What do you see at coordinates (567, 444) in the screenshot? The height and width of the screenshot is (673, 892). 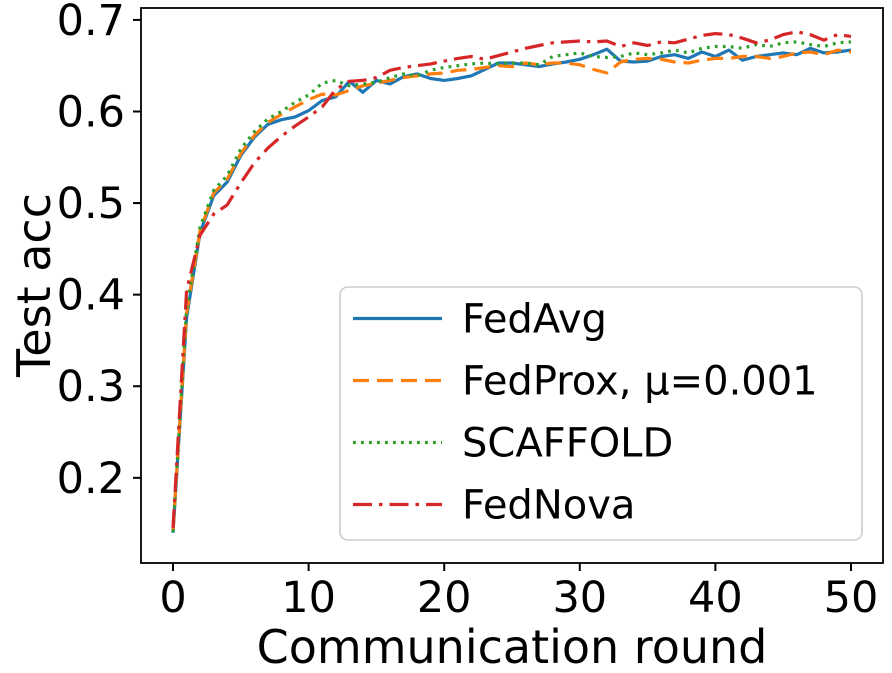 I see `legend-entry-label: SCAFFOLD` at bounding box center [567, 444].